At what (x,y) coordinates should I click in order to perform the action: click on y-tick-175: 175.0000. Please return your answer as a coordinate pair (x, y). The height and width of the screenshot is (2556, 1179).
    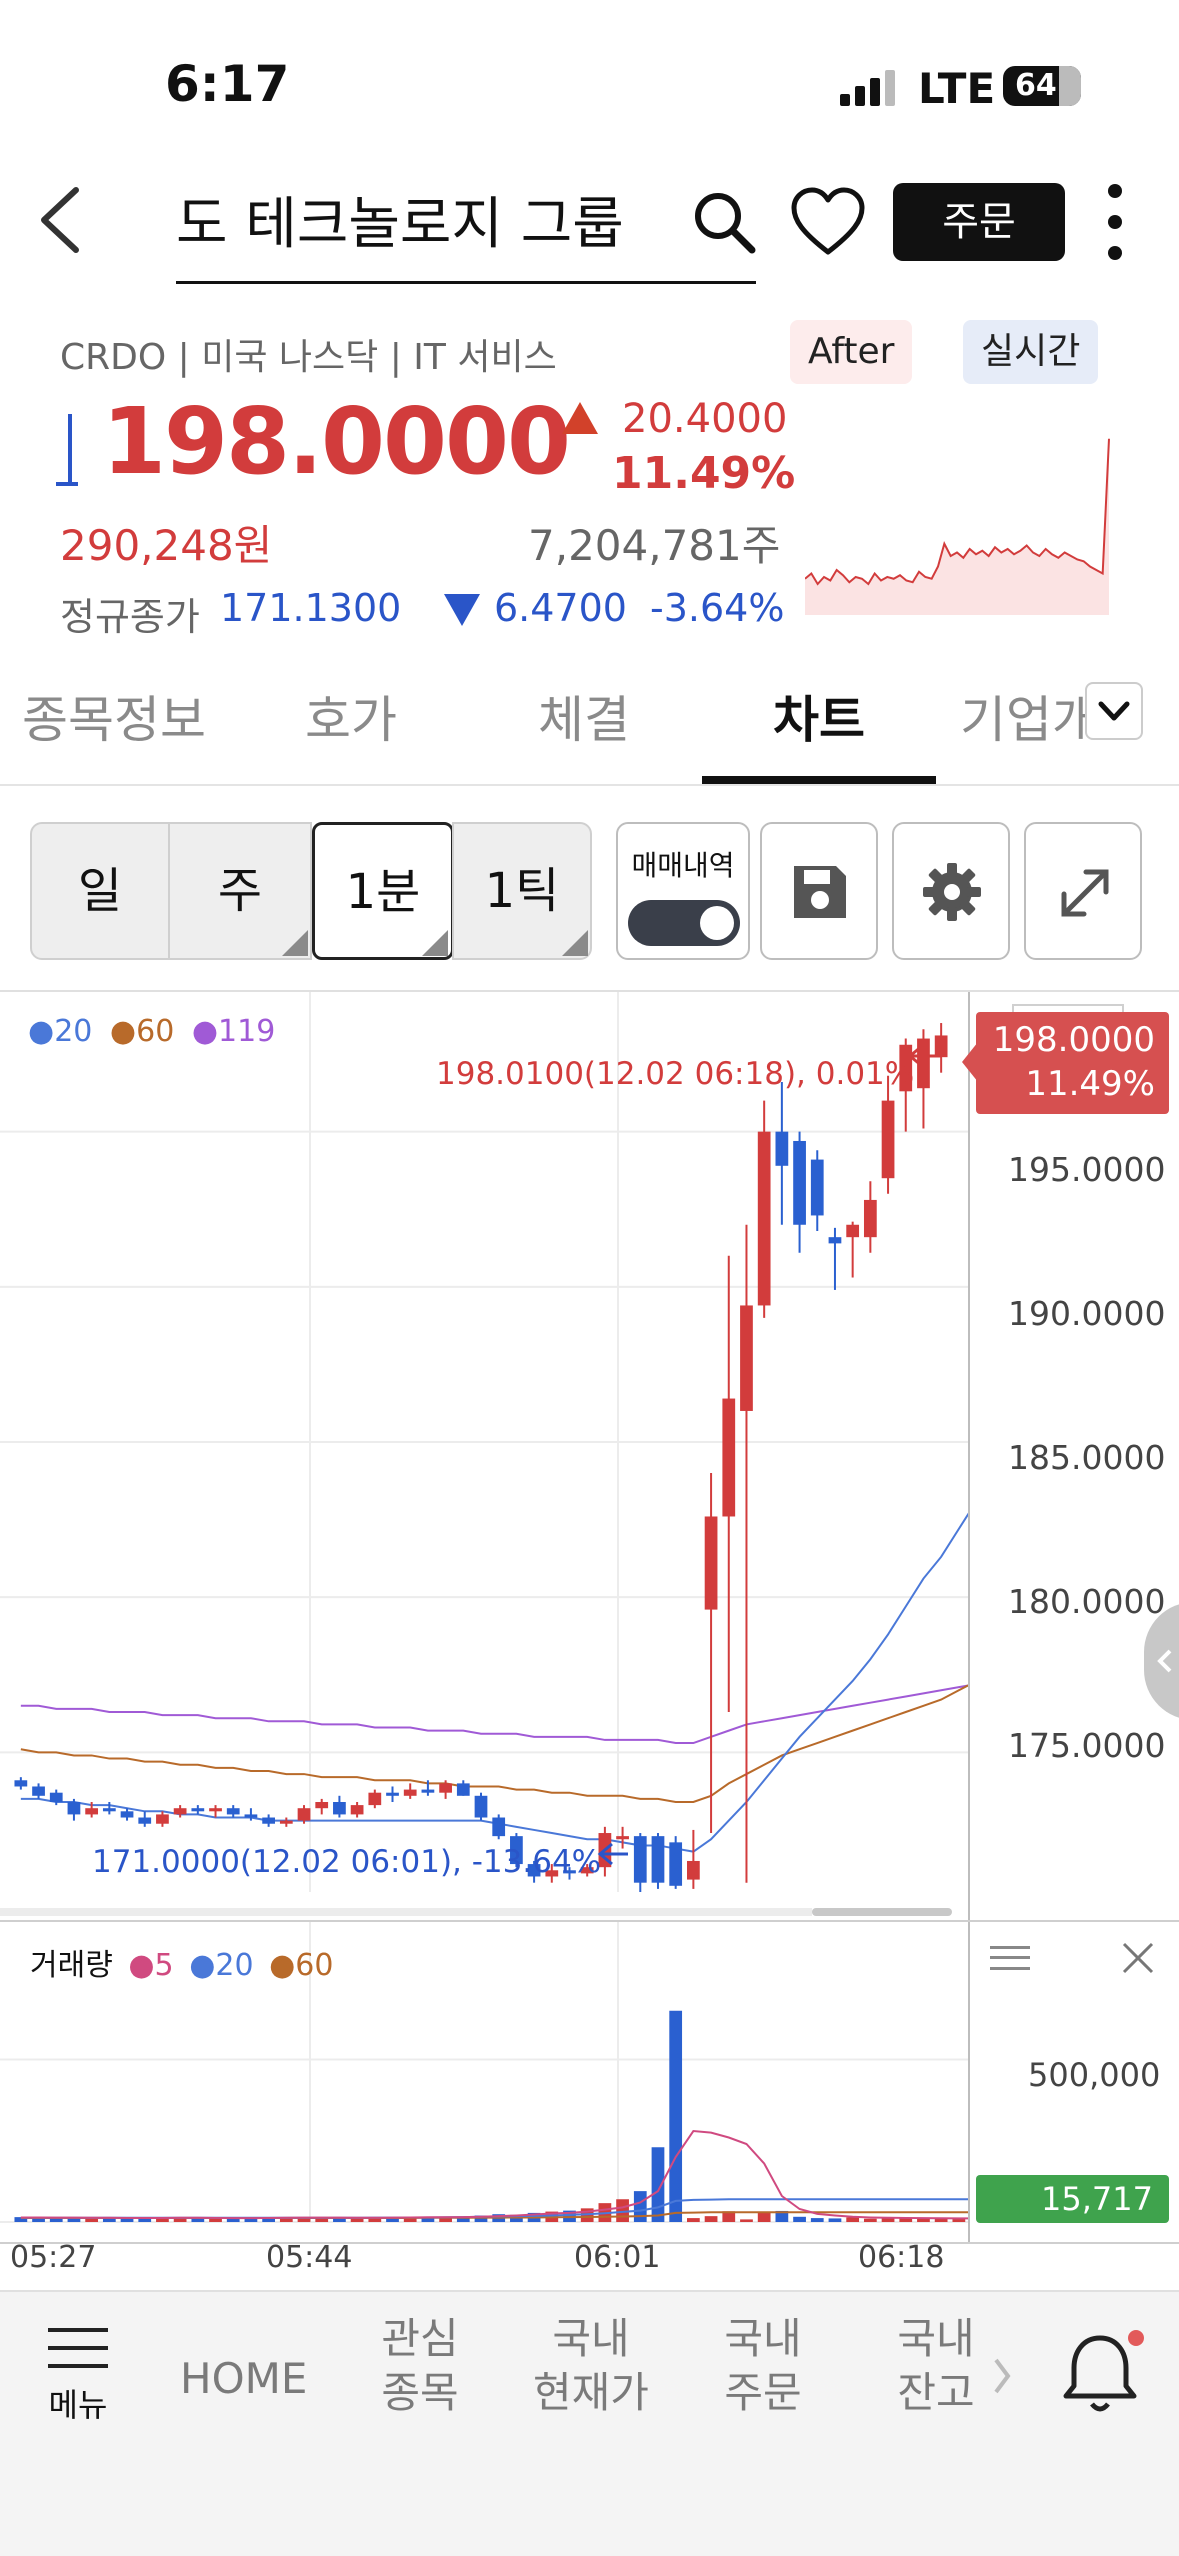
    Looking at the image, I should click on (1087, 1745).